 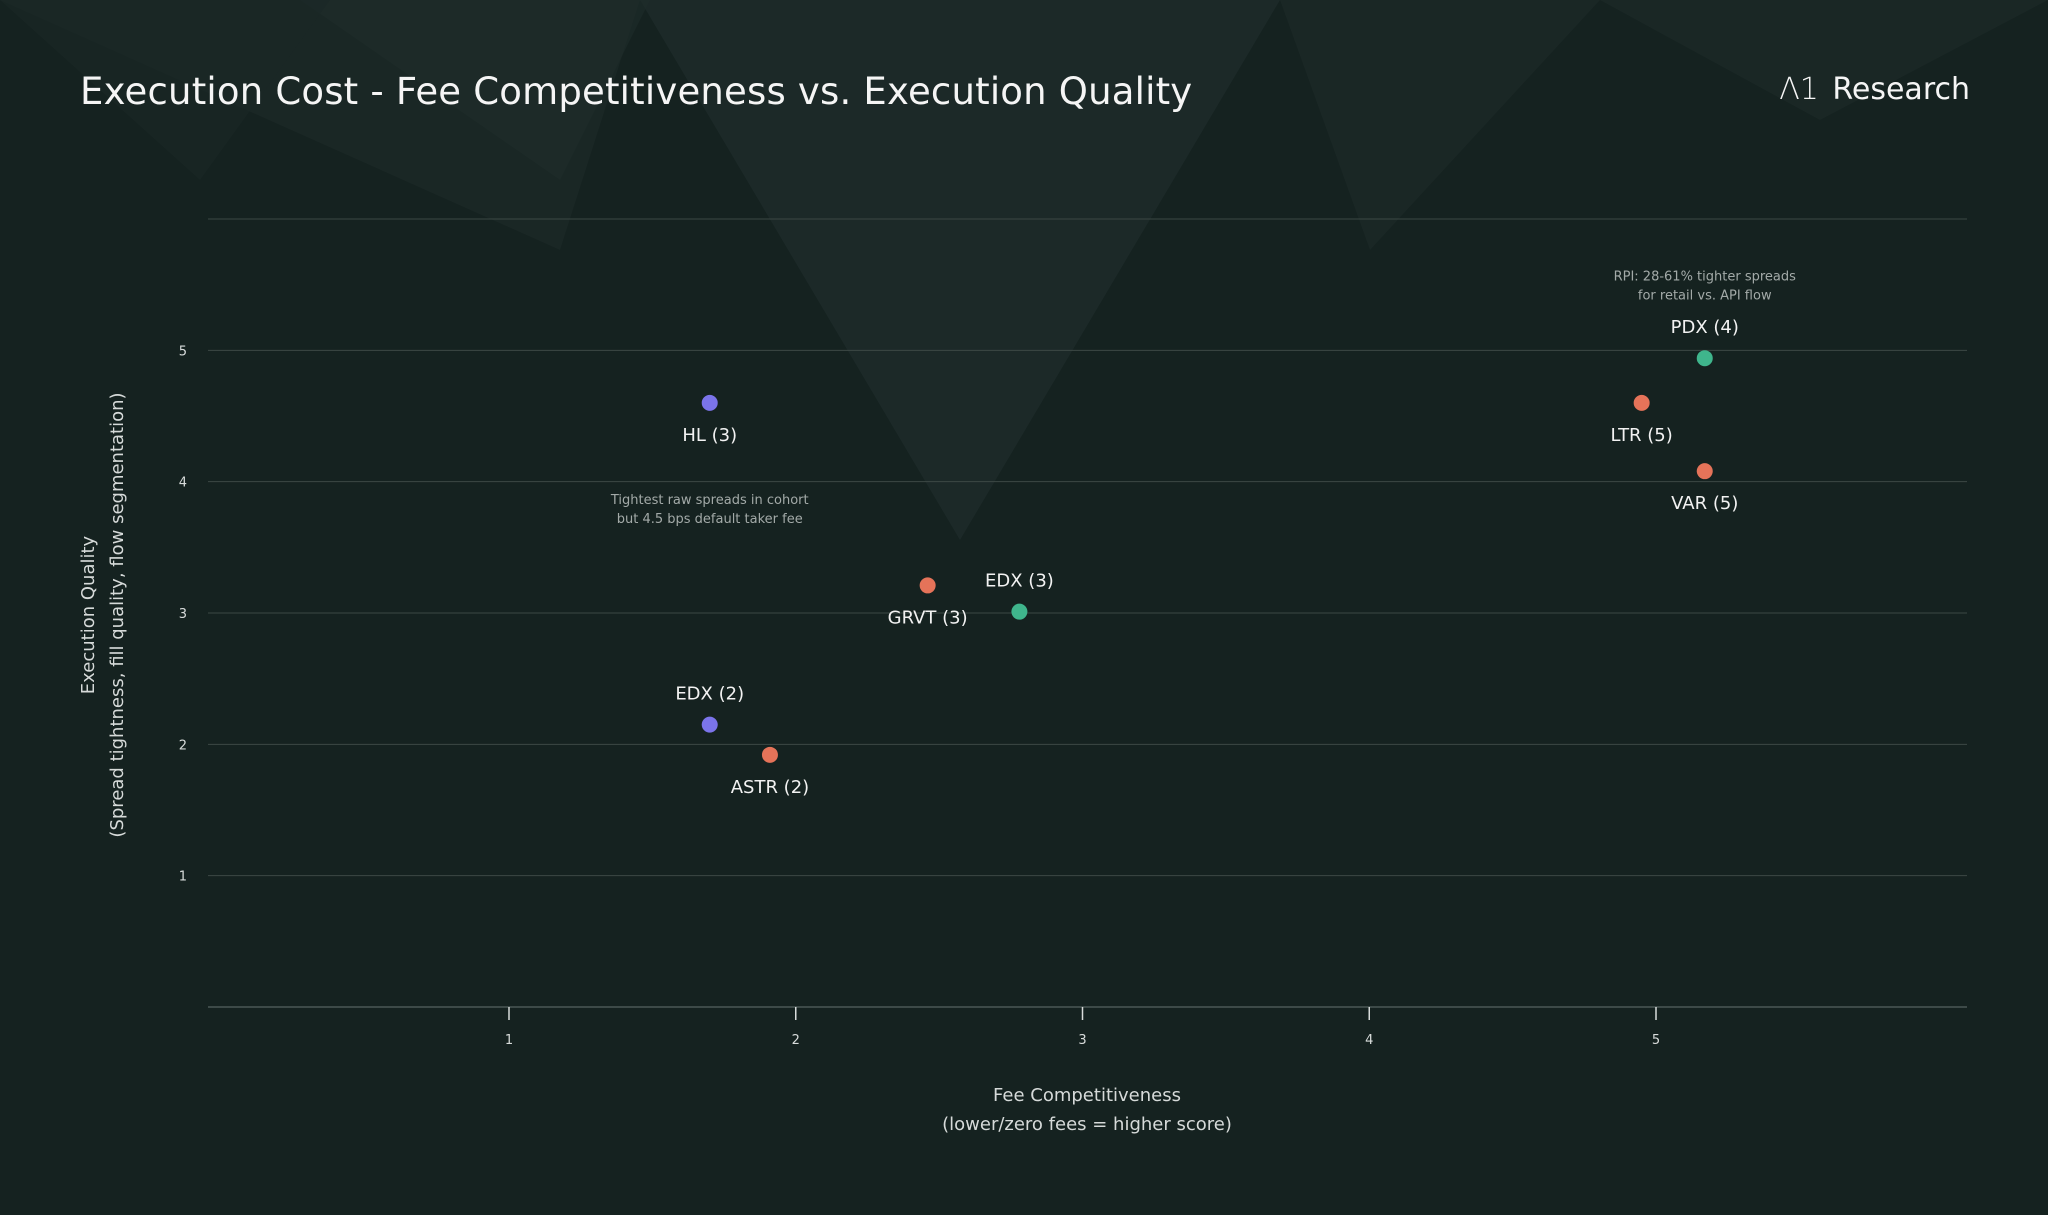 What do you see at coordinates (1087, 1095) in the screenshot?
I see `x-axis-title: Fee Competitiveness` at bounding box center [1087, 1095].